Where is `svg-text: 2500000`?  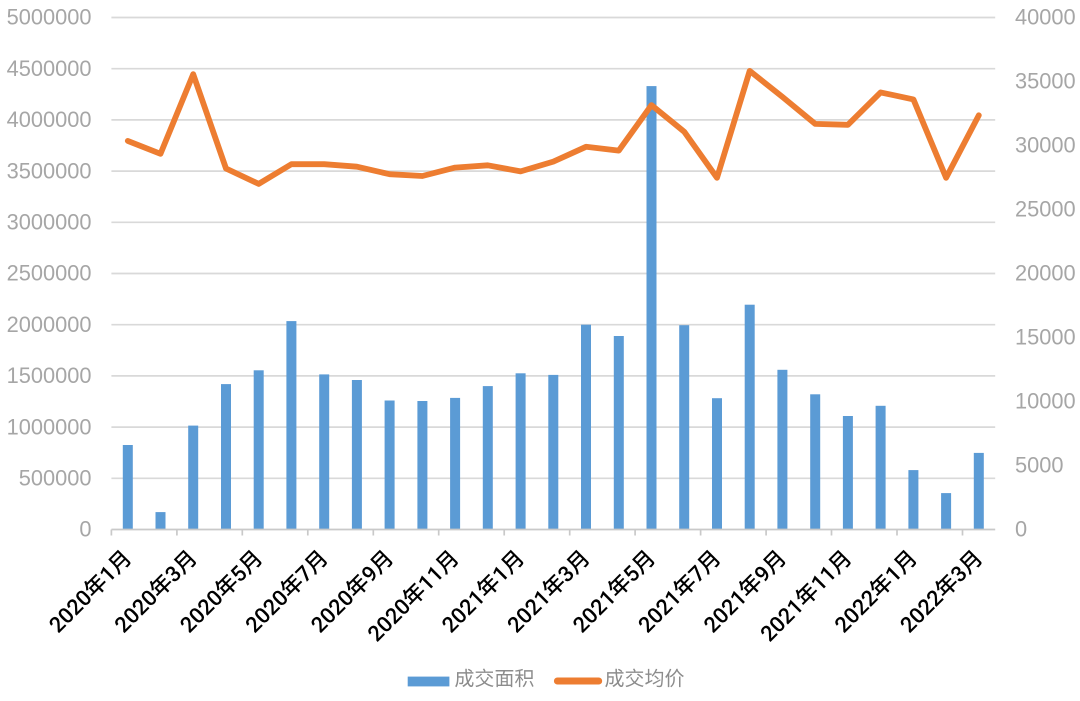
svg-text: 2500000 is located at coordinates (49, 273).